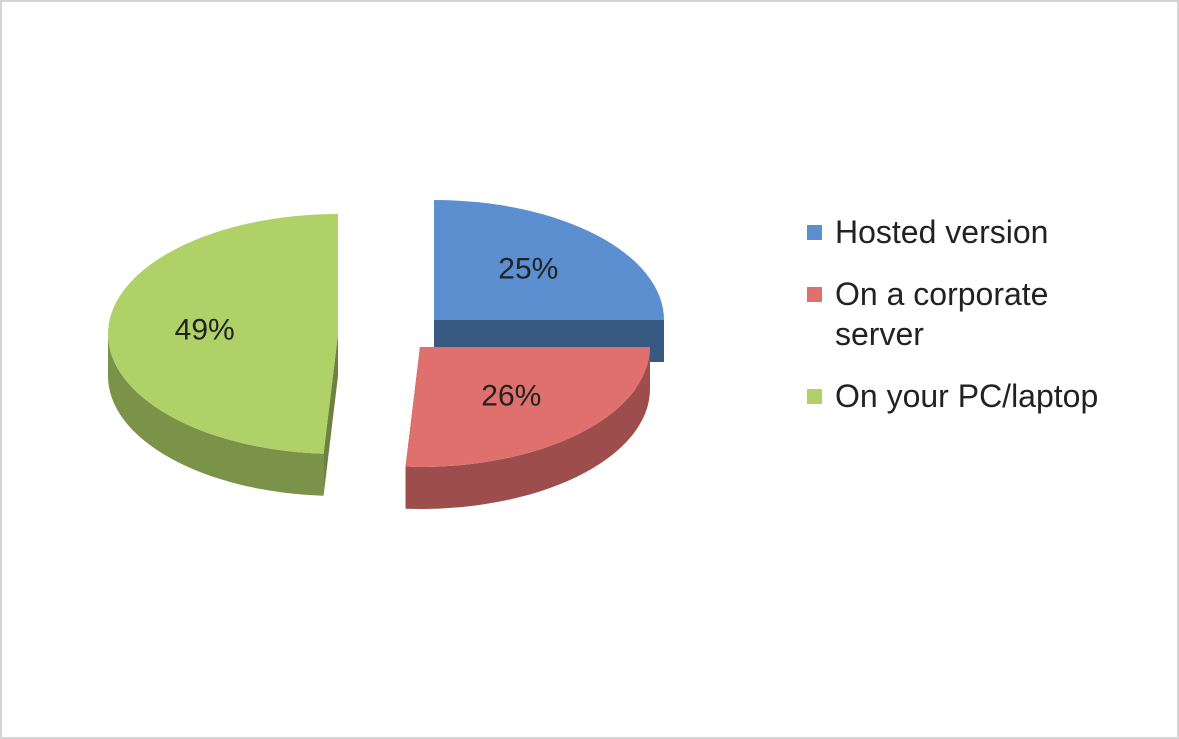 The image size is (1179, 739). What do you see at coordinates (205, 330) in the screenshot?
I see `data-label: 49%` at bounding box center [205, 330].